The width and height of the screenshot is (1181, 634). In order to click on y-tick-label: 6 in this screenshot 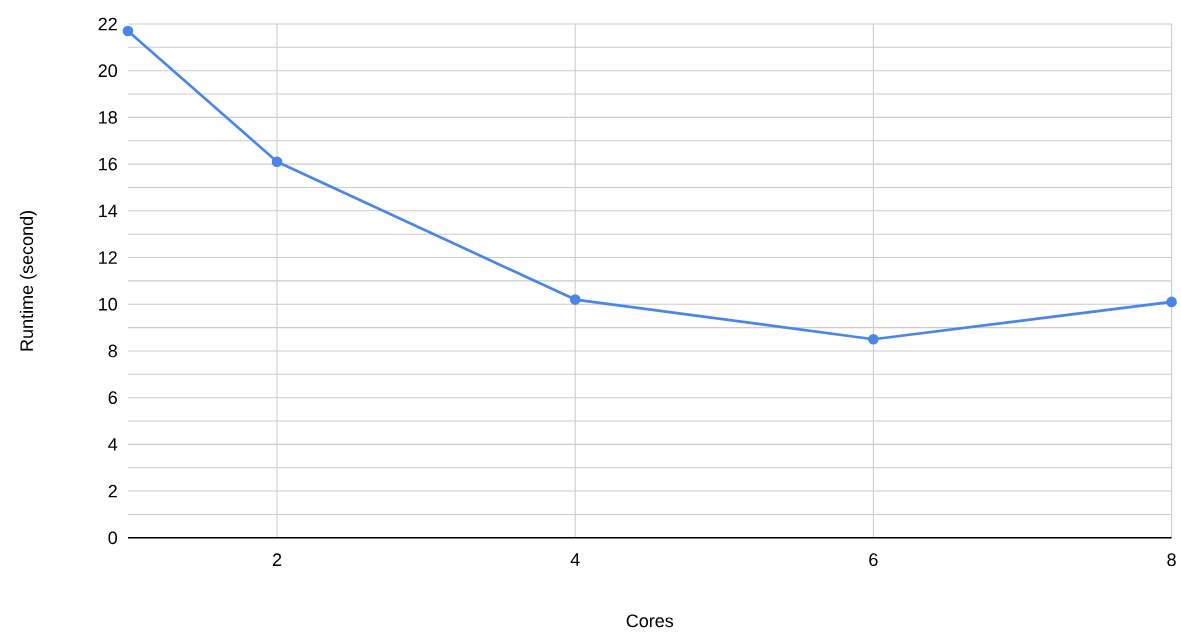, I will do `click(112, 398)`.